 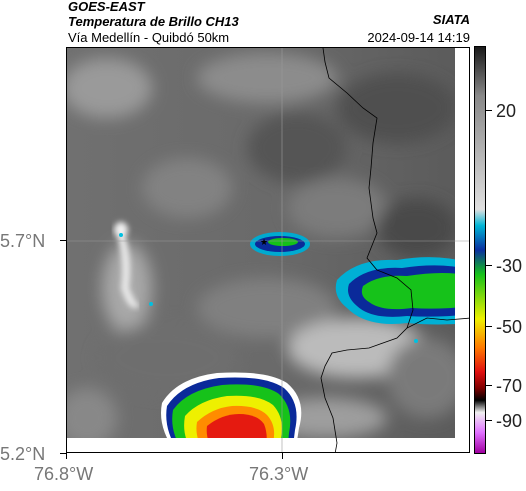 What do you see at coordinates (509, 386) in the screenshot?
I see `colorbar-label: -70` at bounding box center [509, 386].